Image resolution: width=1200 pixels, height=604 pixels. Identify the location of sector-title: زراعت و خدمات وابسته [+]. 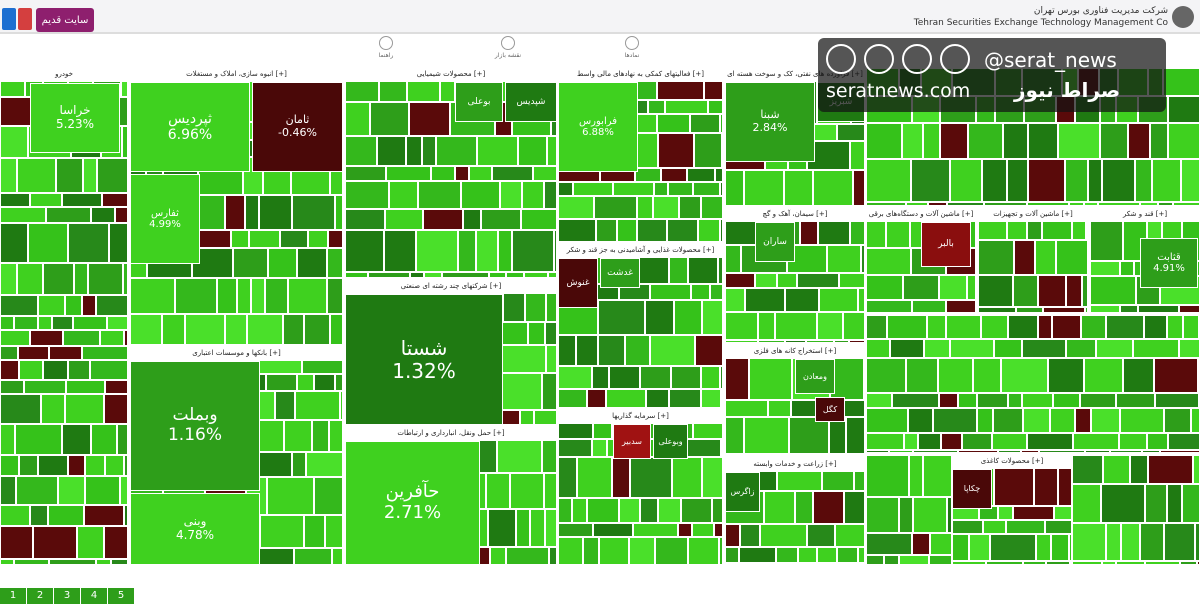
(795, 464).